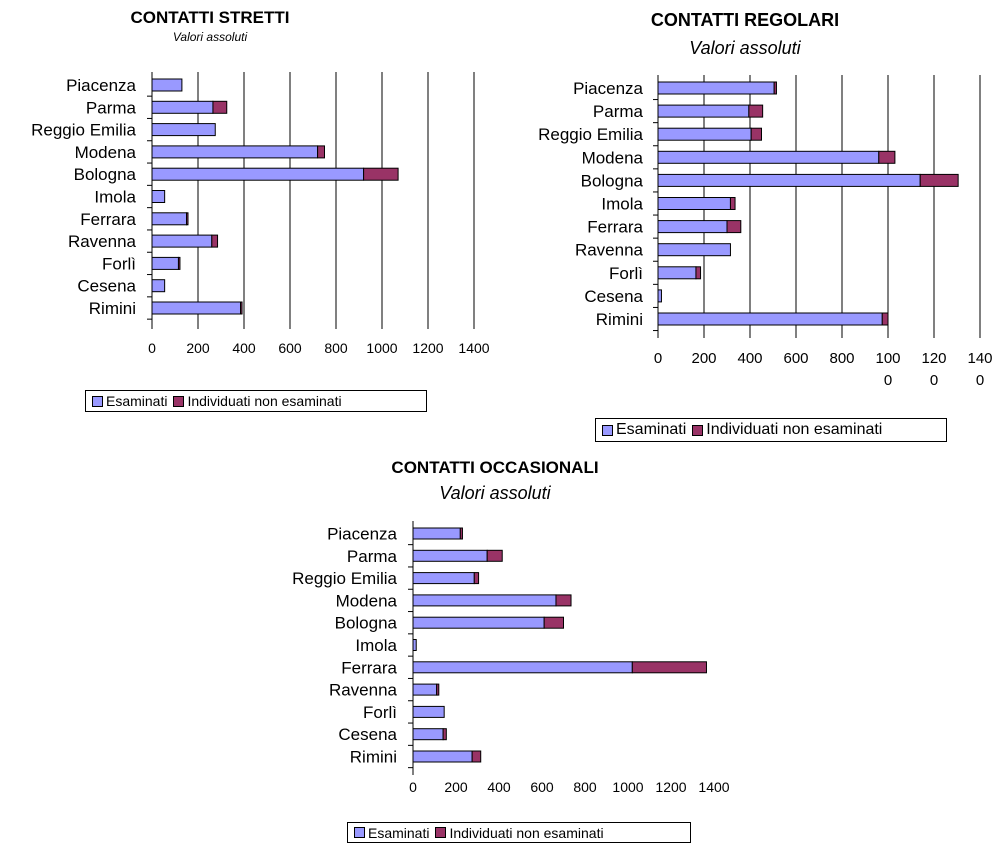 The image size is (995, 845). What do you see at coordinates (495, 467) in the screenshot?
I see `chart-title: CONTATTI OCCASIONALI` at bounding box center [495, 467].